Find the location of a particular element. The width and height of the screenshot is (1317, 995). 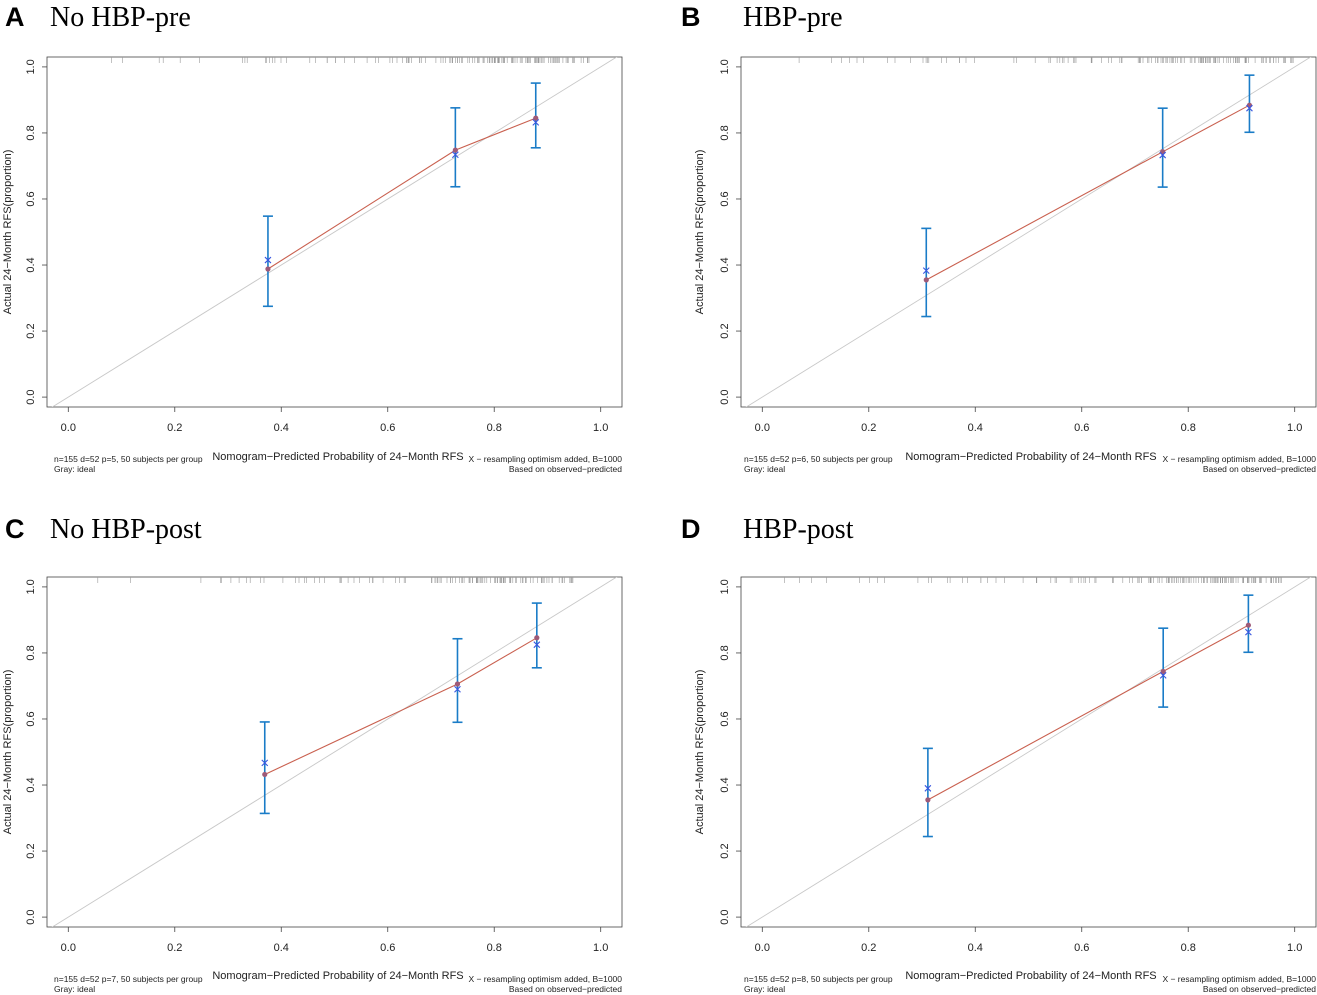

footnote-sample-info: n=155 d=52 p=7, 50 subjects per group is located at coordinates (128, 979).